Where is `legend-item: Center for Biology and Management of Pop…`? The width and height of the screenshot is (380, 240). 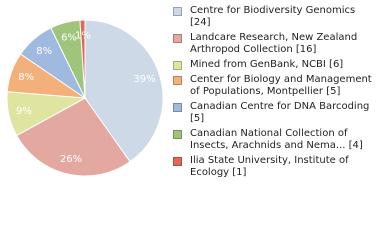 legend-item: Center for Biology and Management of Pop… is located at coordinates (273, 86).